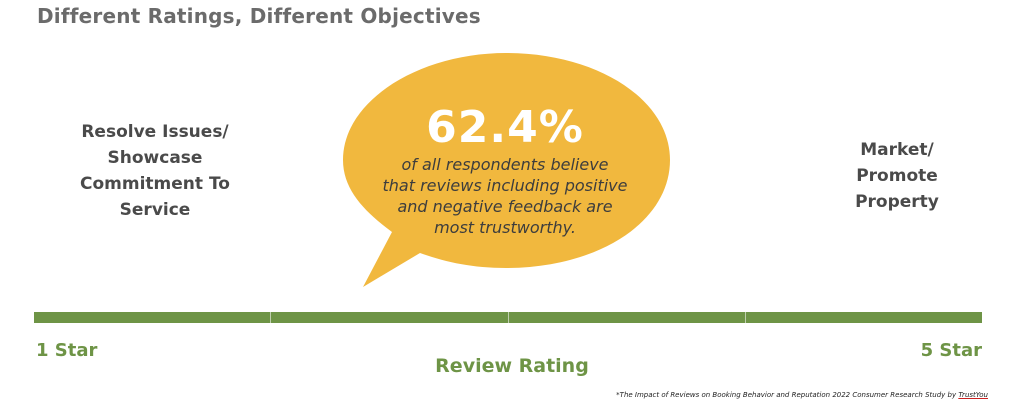  I want to click on high-rating-objective-line: Promote, so click(897, 176).